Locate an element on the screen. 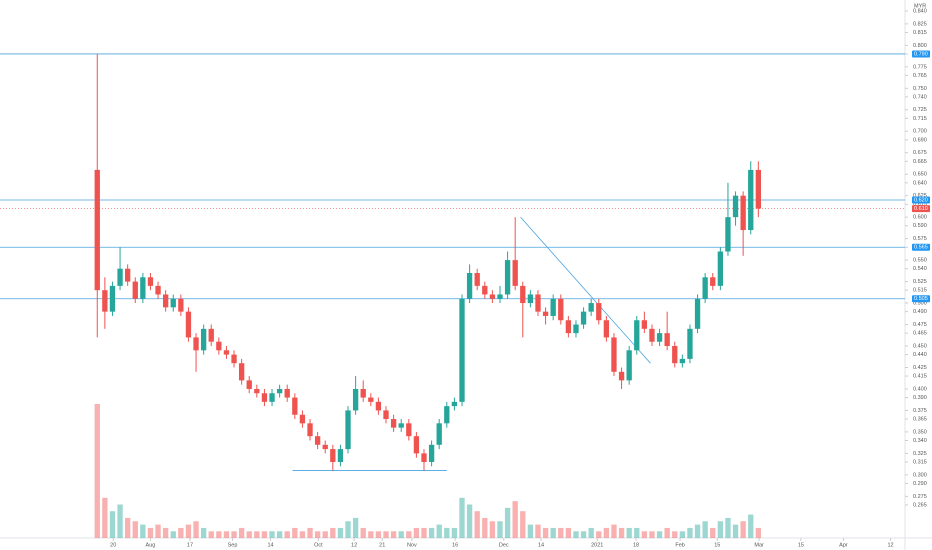 This screenshot has height=550, width=932. y-tick-label: 0.400 is located at coordinates (920, 389).